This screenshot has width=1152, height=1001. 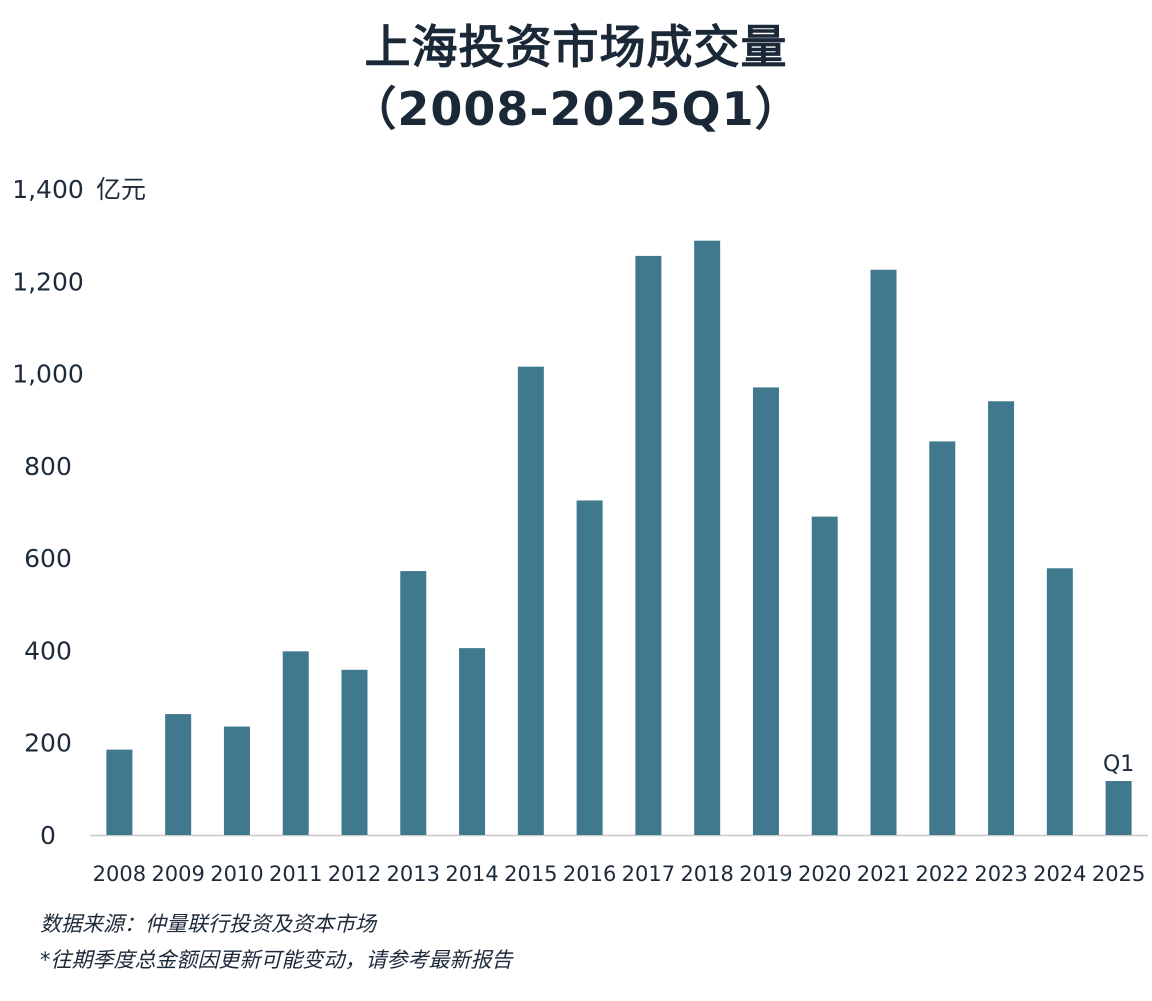 I want to click on y-tick-label: 400, so click(x=48, y=650).